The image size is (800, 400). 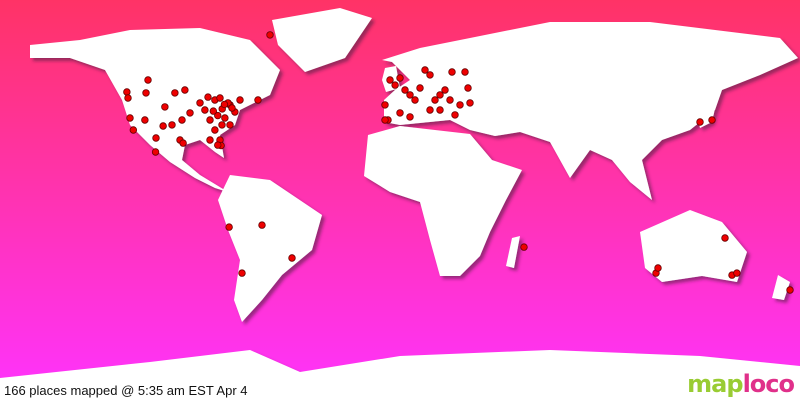 I want to click on land-madagascar, so click(x=513, y=252).